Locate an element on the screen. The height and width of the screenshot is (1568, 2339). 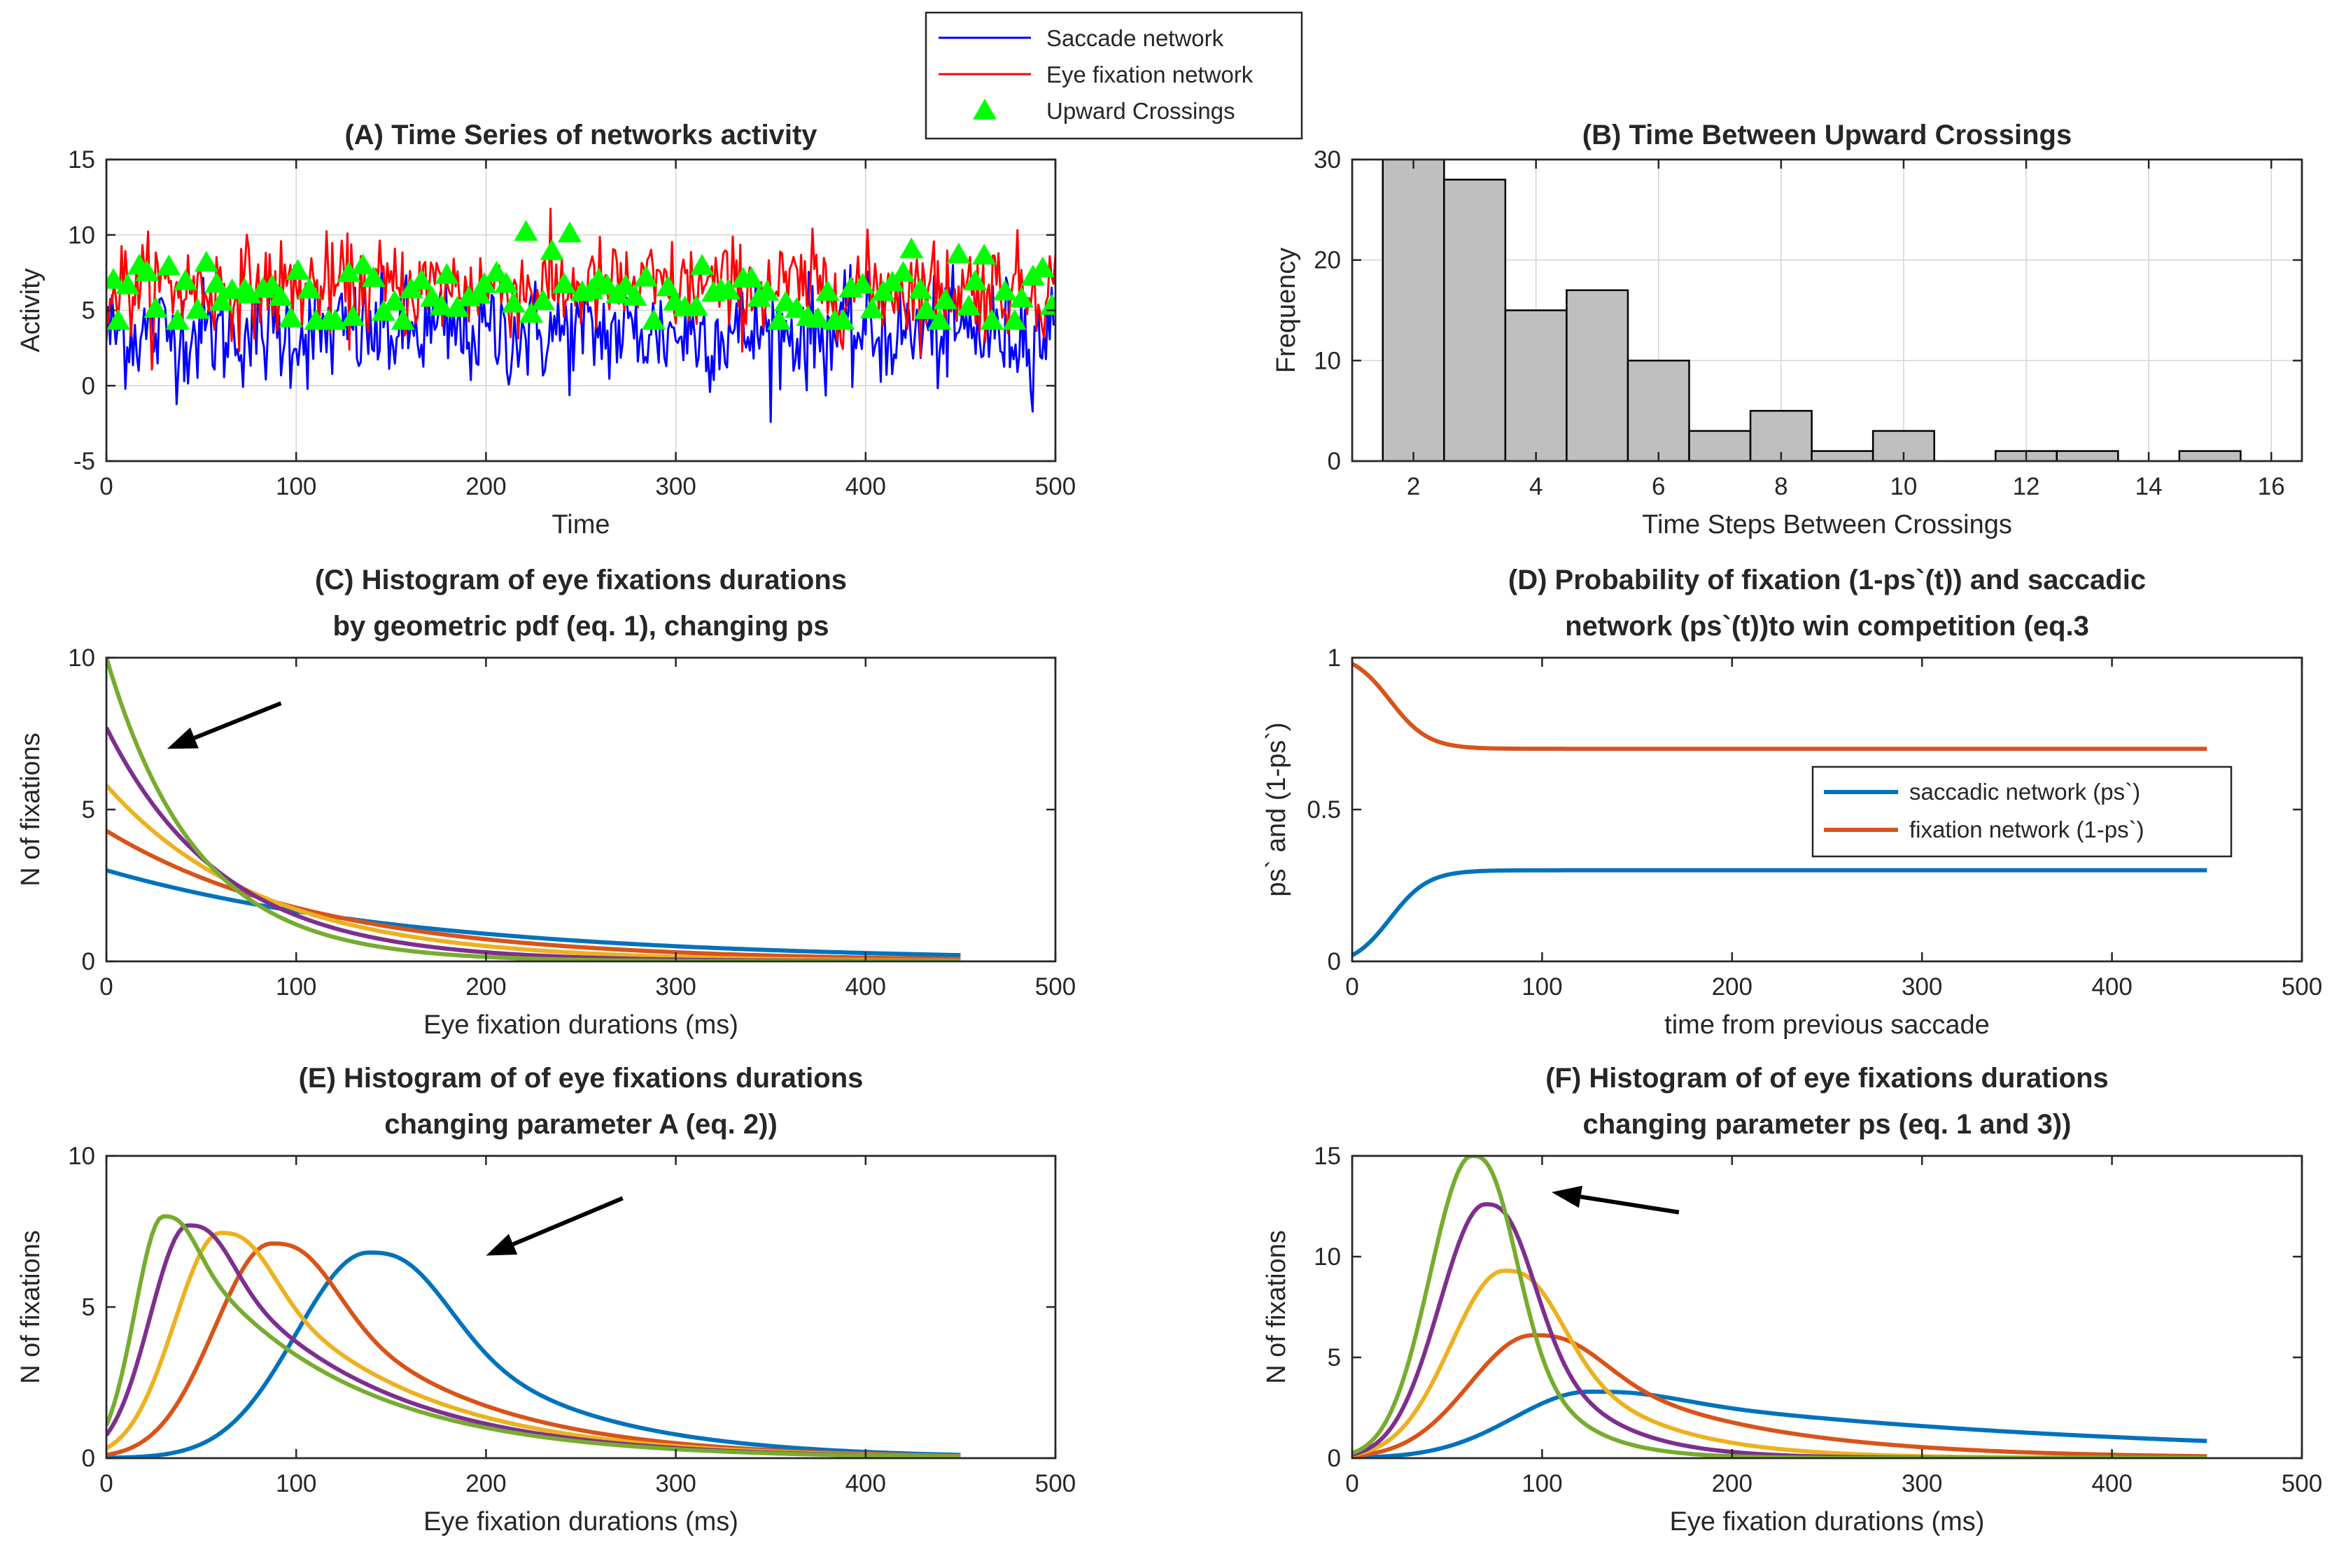
y-axis-label: N of fixations is located at coordinates (31, 810).